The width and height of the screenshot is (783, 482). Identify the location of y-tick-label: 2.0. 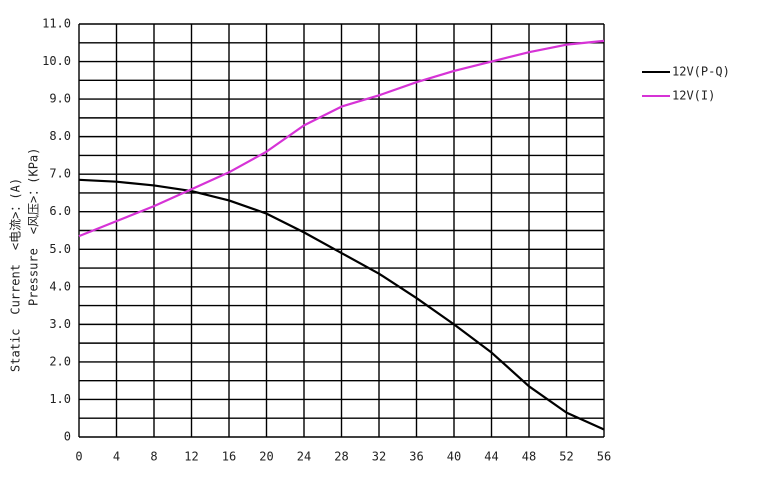
(60, 361).